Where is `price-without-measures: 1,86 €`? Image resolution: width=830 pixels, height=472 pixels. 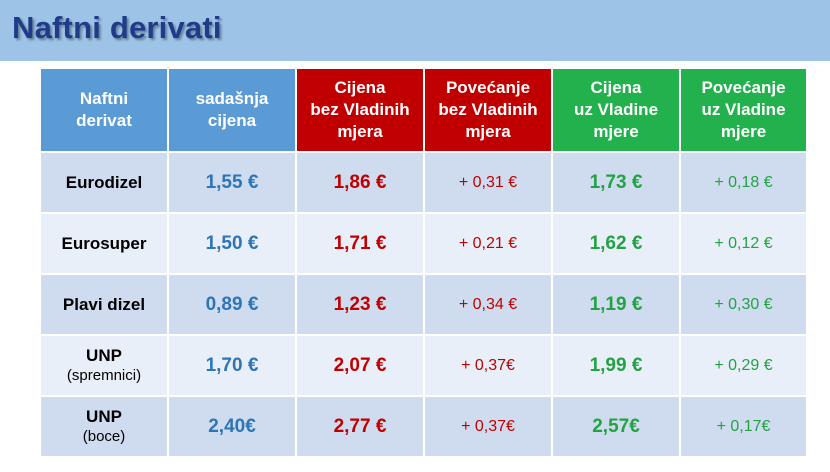
price-without-measures: 1,86 € is located at coordinates (361, 183).